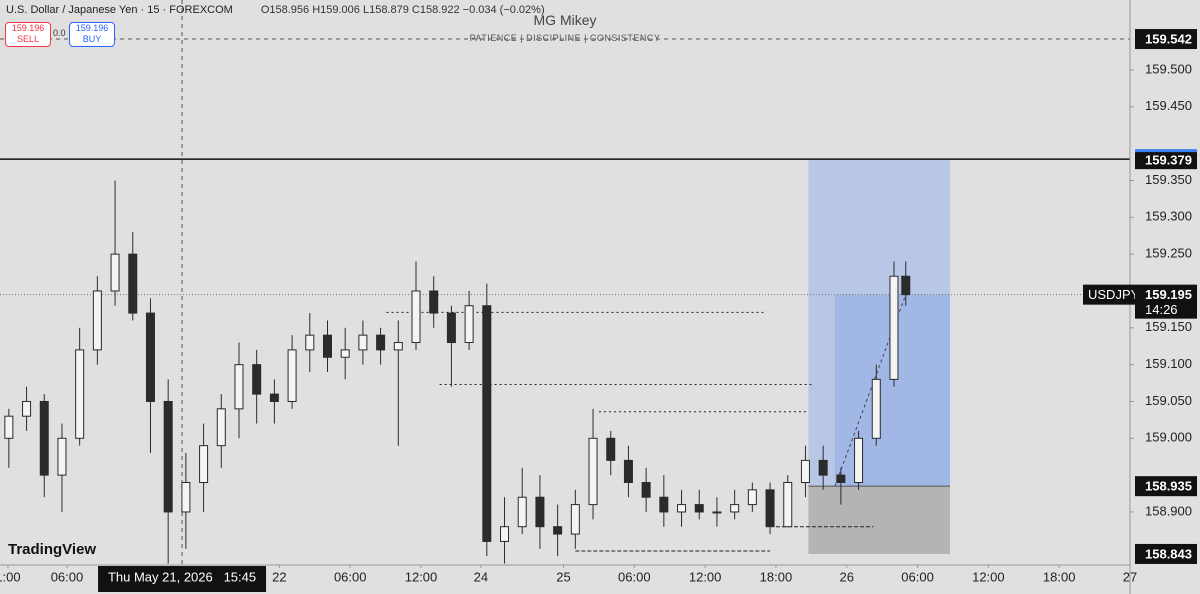 The width and height of the screenshot is (1200, 594). Describe the element at coordinates (1130, 576) in the screenshot. I see `x-tick-label: 27` at that location.